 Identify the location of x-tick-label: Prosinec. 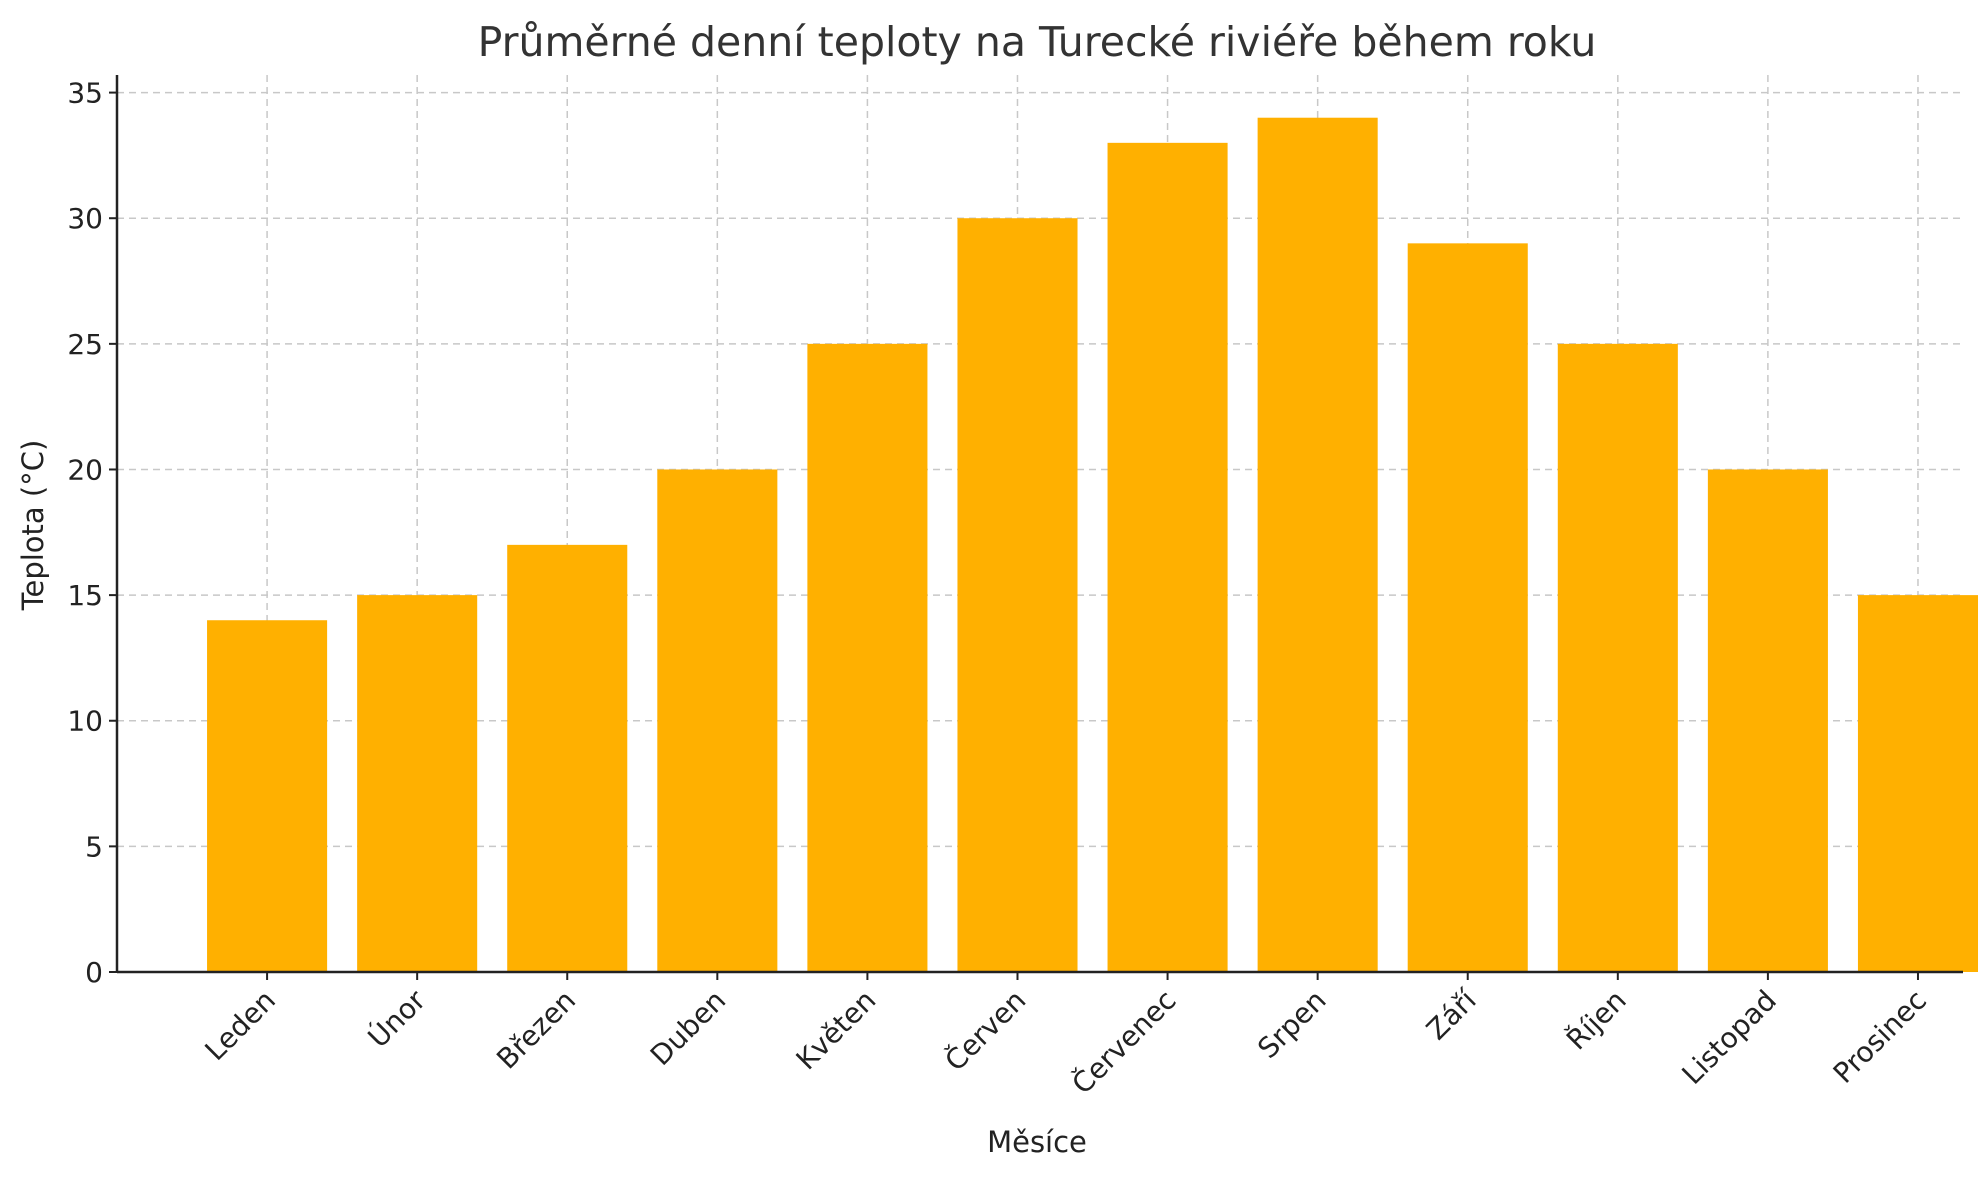
(1880, 1037).